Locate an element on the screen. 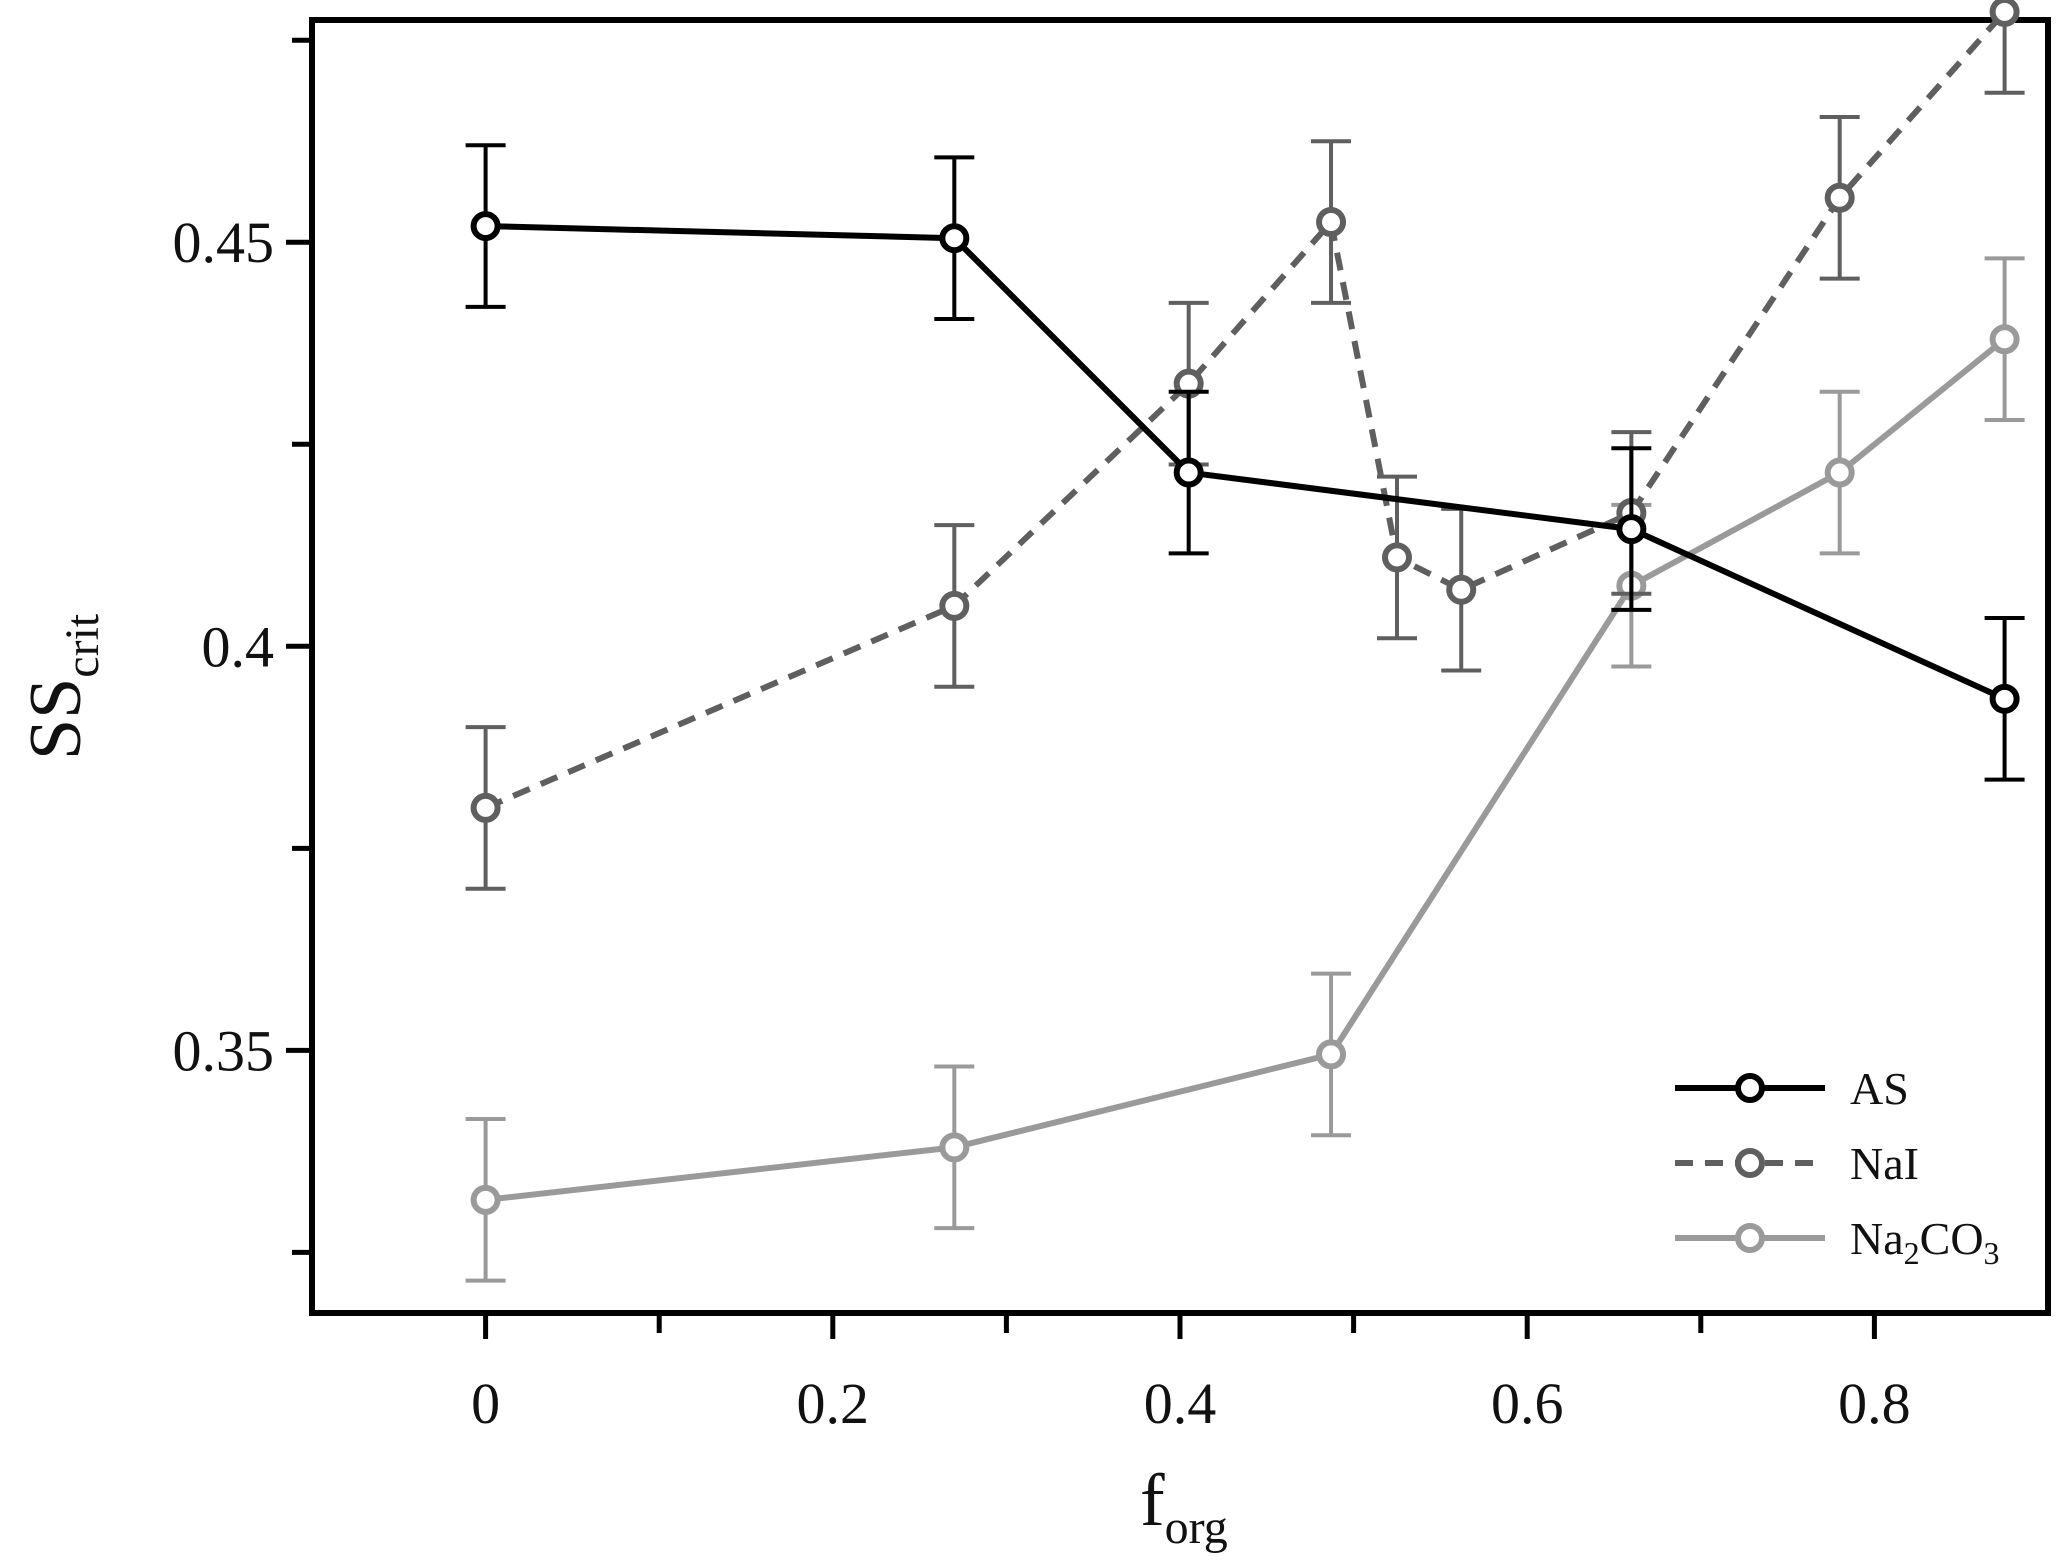 This screenshot has width=2067, height=1567. legend-label-as: AS is located at coordinates (1879, 1088).